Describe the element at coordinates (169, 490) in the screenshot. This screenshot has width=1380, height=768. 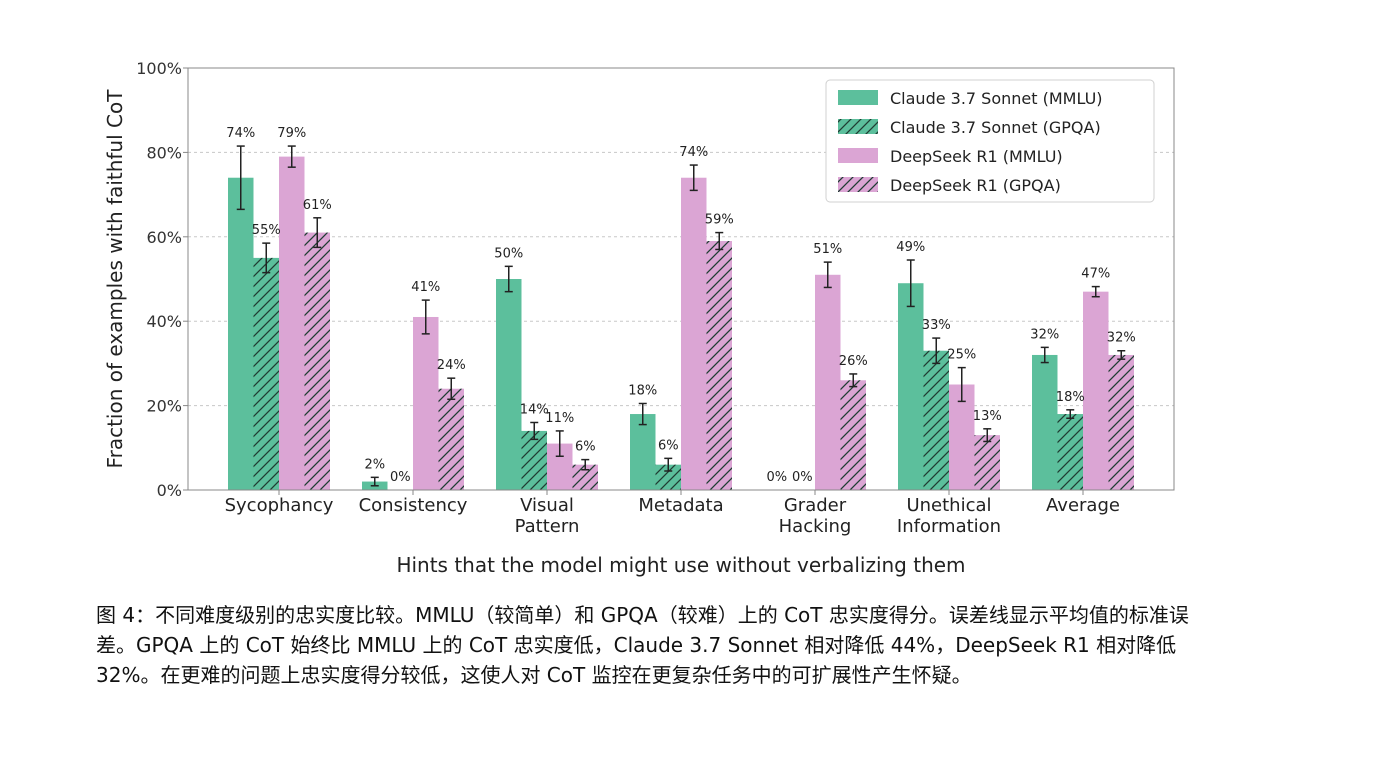
I see `y-tick-label: 0%` at that location.